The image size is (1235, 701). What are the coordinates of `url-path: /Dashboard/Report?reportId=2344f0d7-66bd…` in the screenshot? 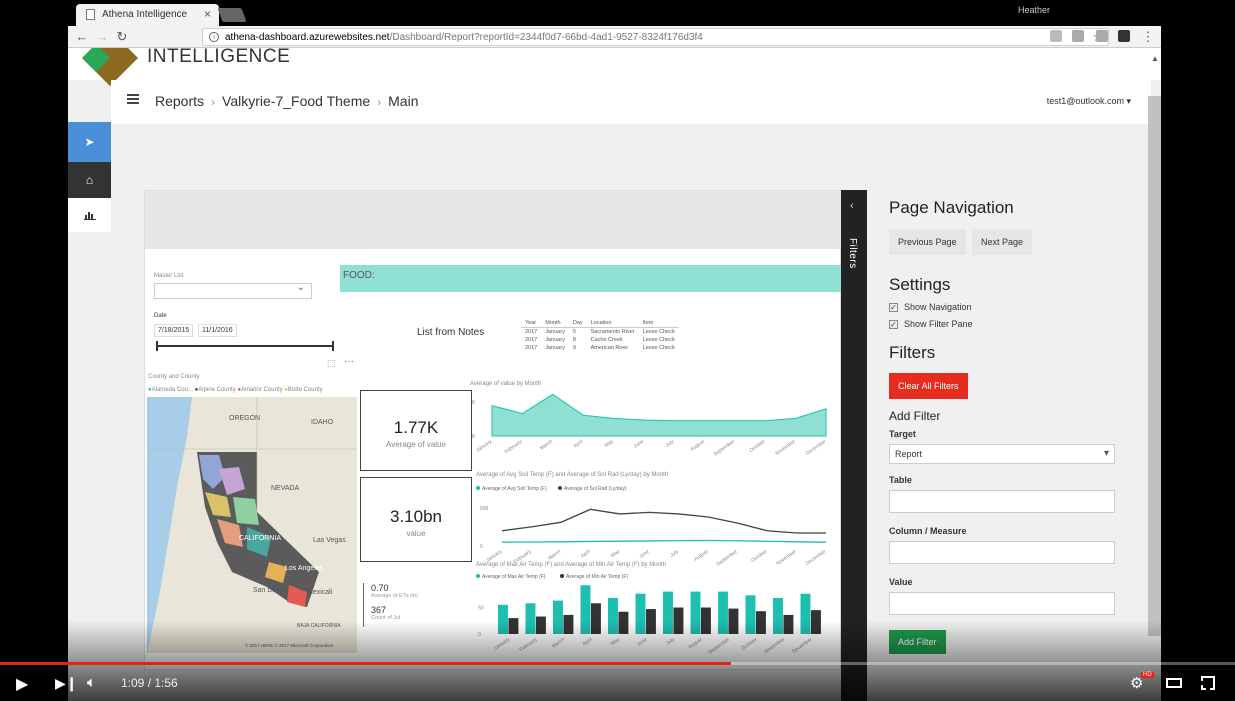 It's located at (546, 37).